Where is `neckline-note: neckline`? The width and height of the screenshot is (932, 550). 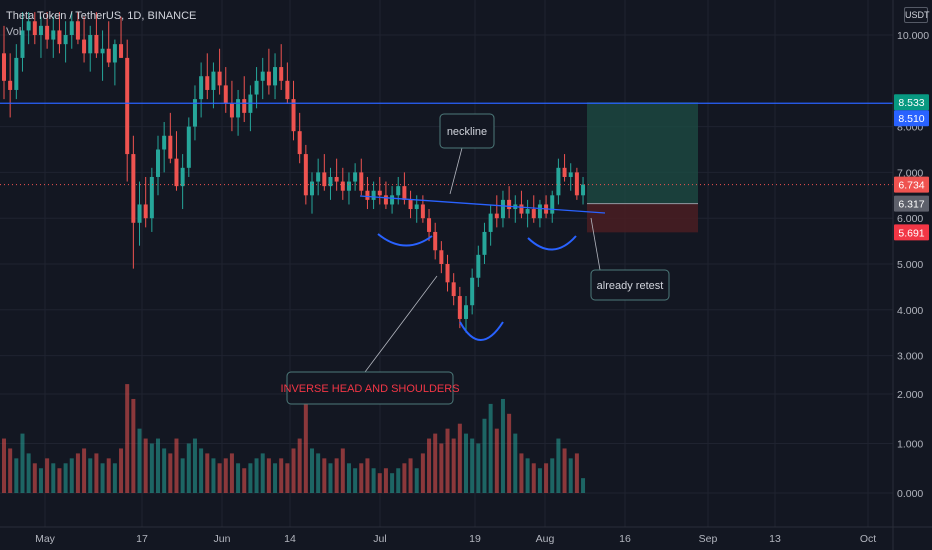 neckline-note: neckline is located at coordinates (467, 131).